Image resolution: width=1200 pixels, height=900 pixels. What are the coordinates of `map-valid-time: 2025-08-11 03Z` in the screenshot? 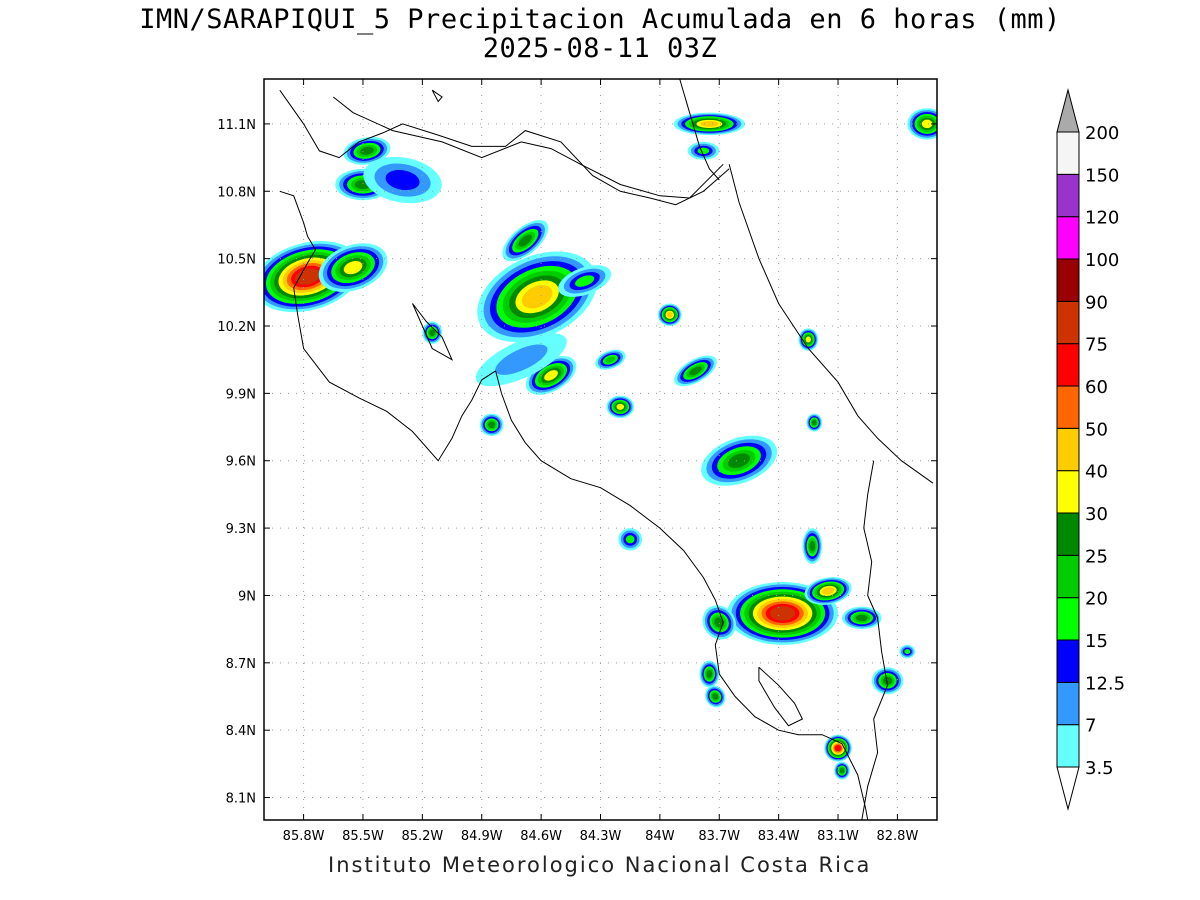 It's located at (600, 48).